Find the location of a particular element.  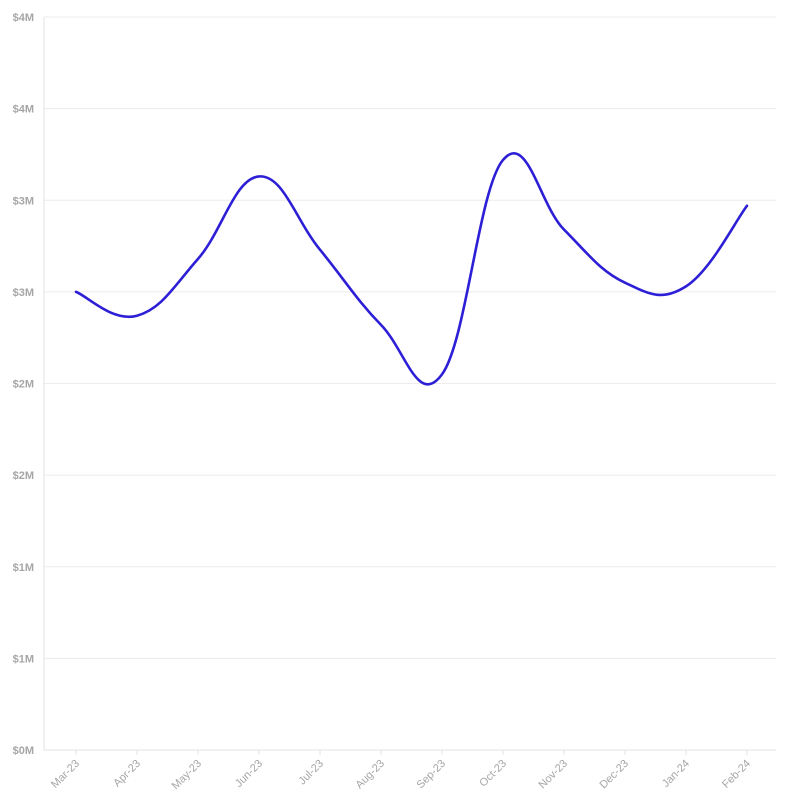

y-axis: $0M $1M $1M $2M $2M $3M $3M $4M $4M is located at coordinates (29, 384).